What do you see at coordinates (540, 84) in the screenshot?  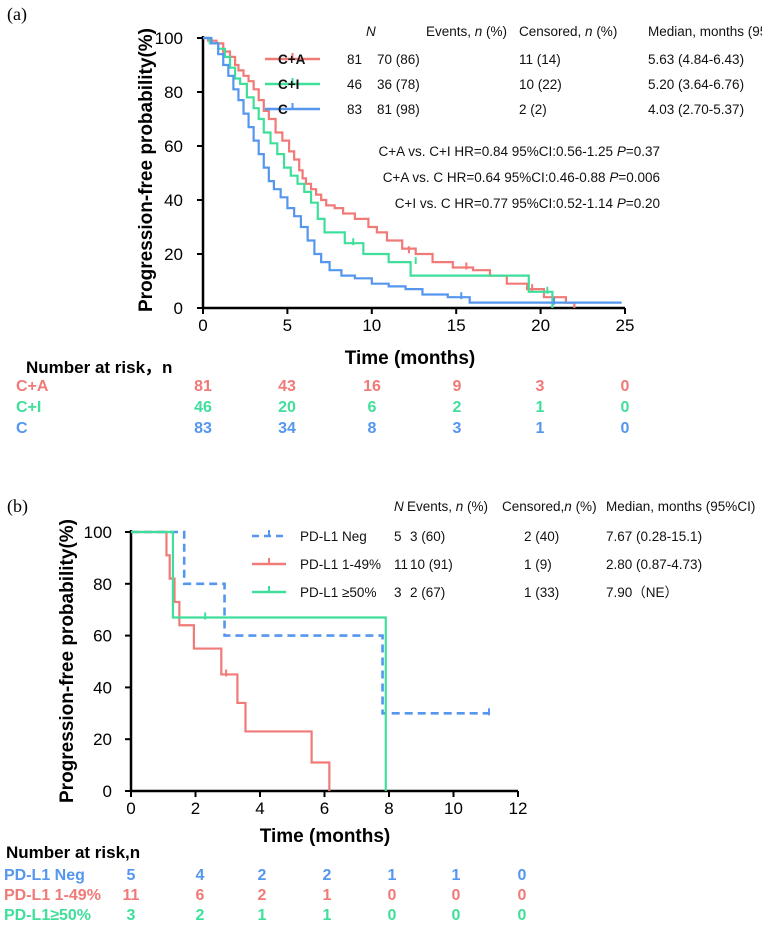 I see `legend-value: 10 (22)` at bounding box center [540, 84].